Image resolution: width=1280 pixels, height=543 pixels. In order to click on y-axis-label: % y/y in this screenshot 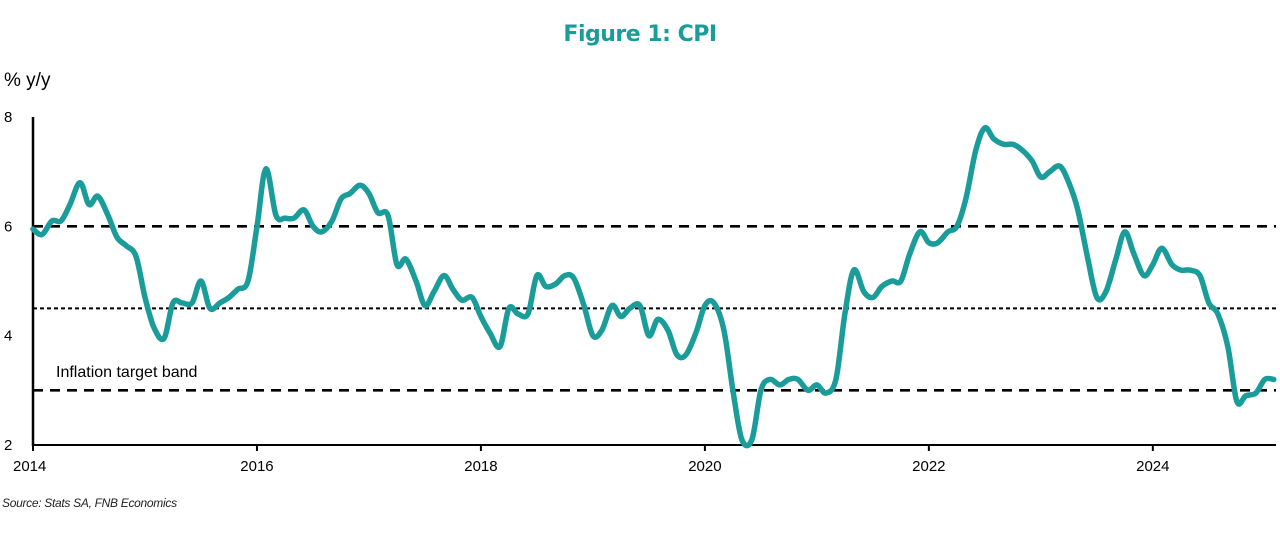, I will do `click(27, 80)`.